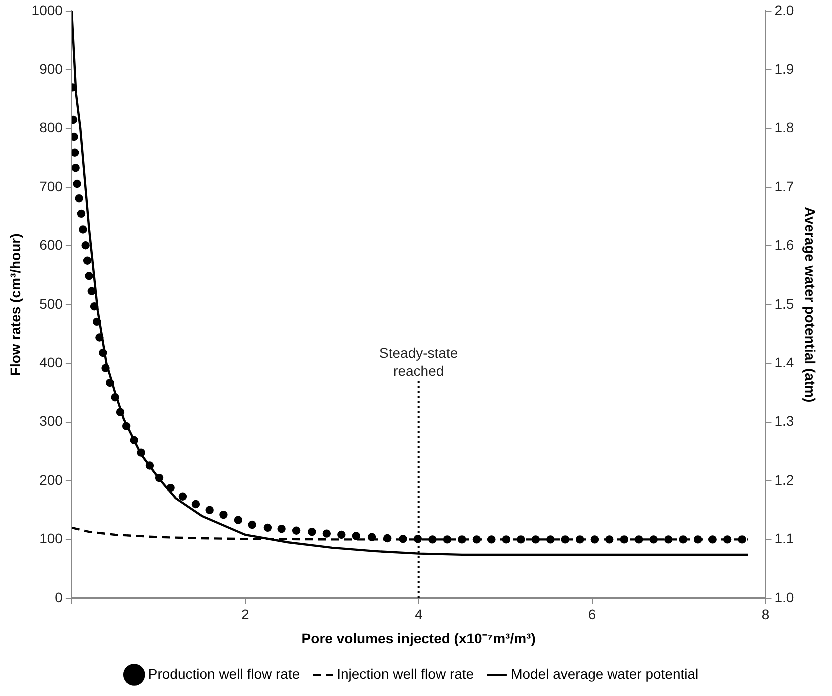 This screenshot has width=832, height=696. What do you see at coordinates (784, 597) in the screenshot?
I see `y2-tick-label: 1.0` at bounding box center [784, 597].